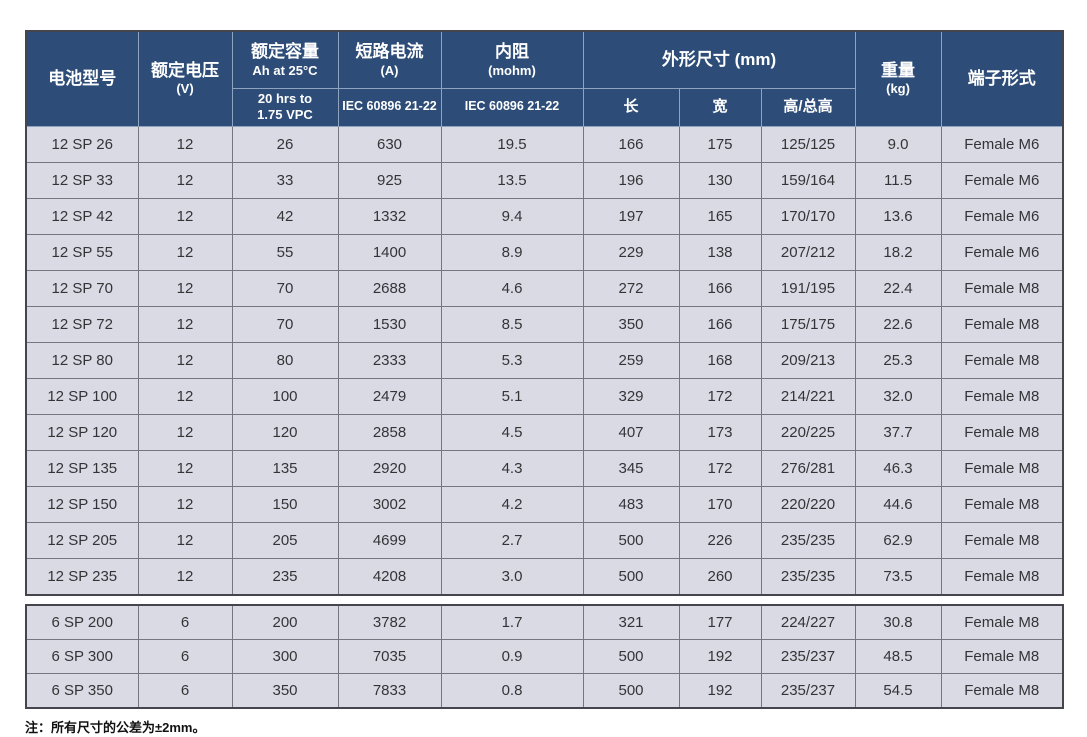 The height and width of the screenshot is (737, 1087). Describe the element at coordinates (898, 89) in the screenshot. I see `header-unit: (kg)` at that location.